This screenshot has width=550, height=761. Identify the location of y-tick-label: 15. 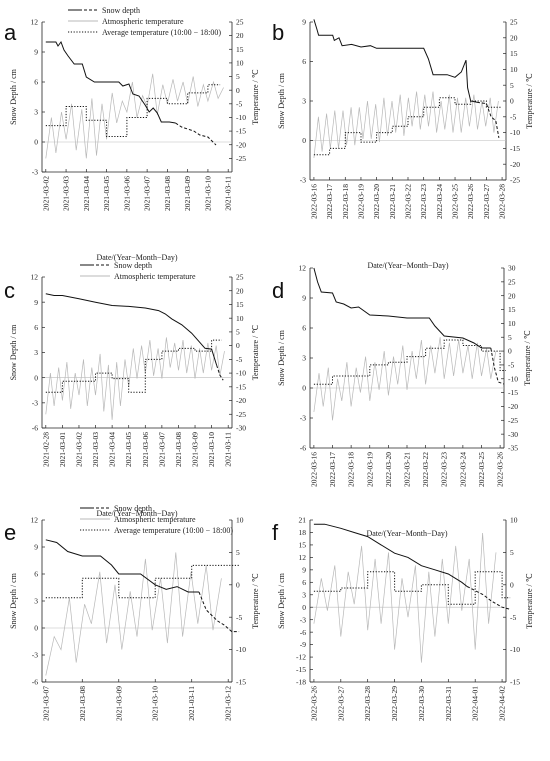
(303, 545).